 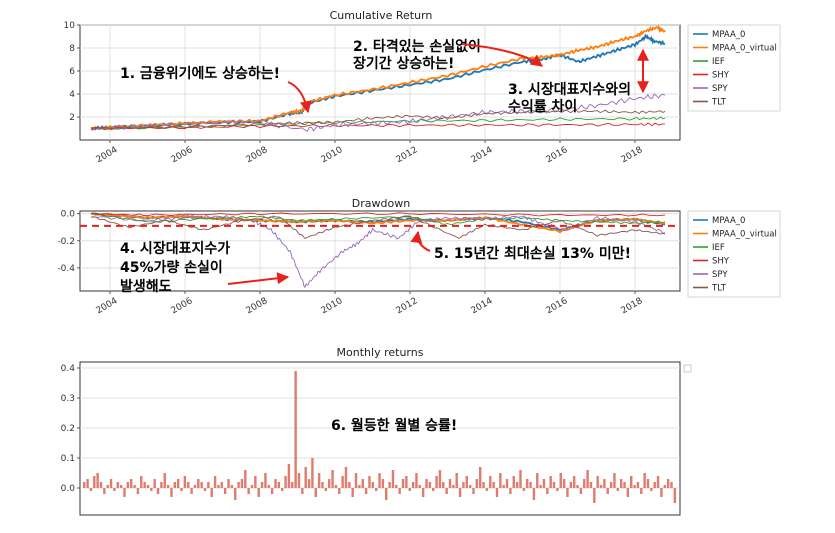 What do you see at coordinates (718, 62) in the screenshot?
I see `cumret-legend-label: IEF` at bounding box center [718, 62].